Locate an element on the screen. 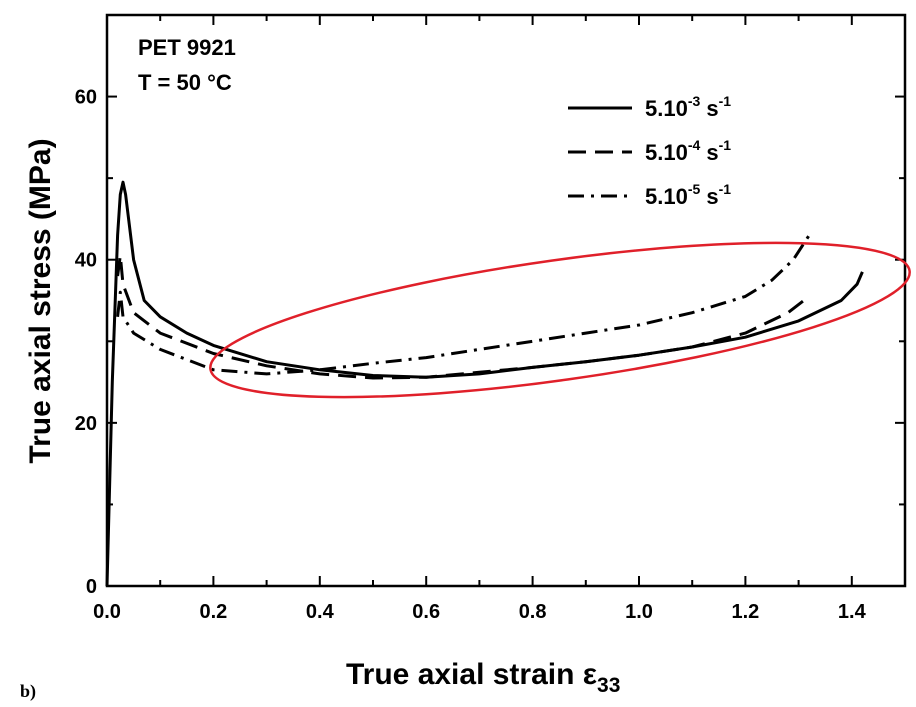  y-tick-label: 40 is located at coordinates (86, 261).